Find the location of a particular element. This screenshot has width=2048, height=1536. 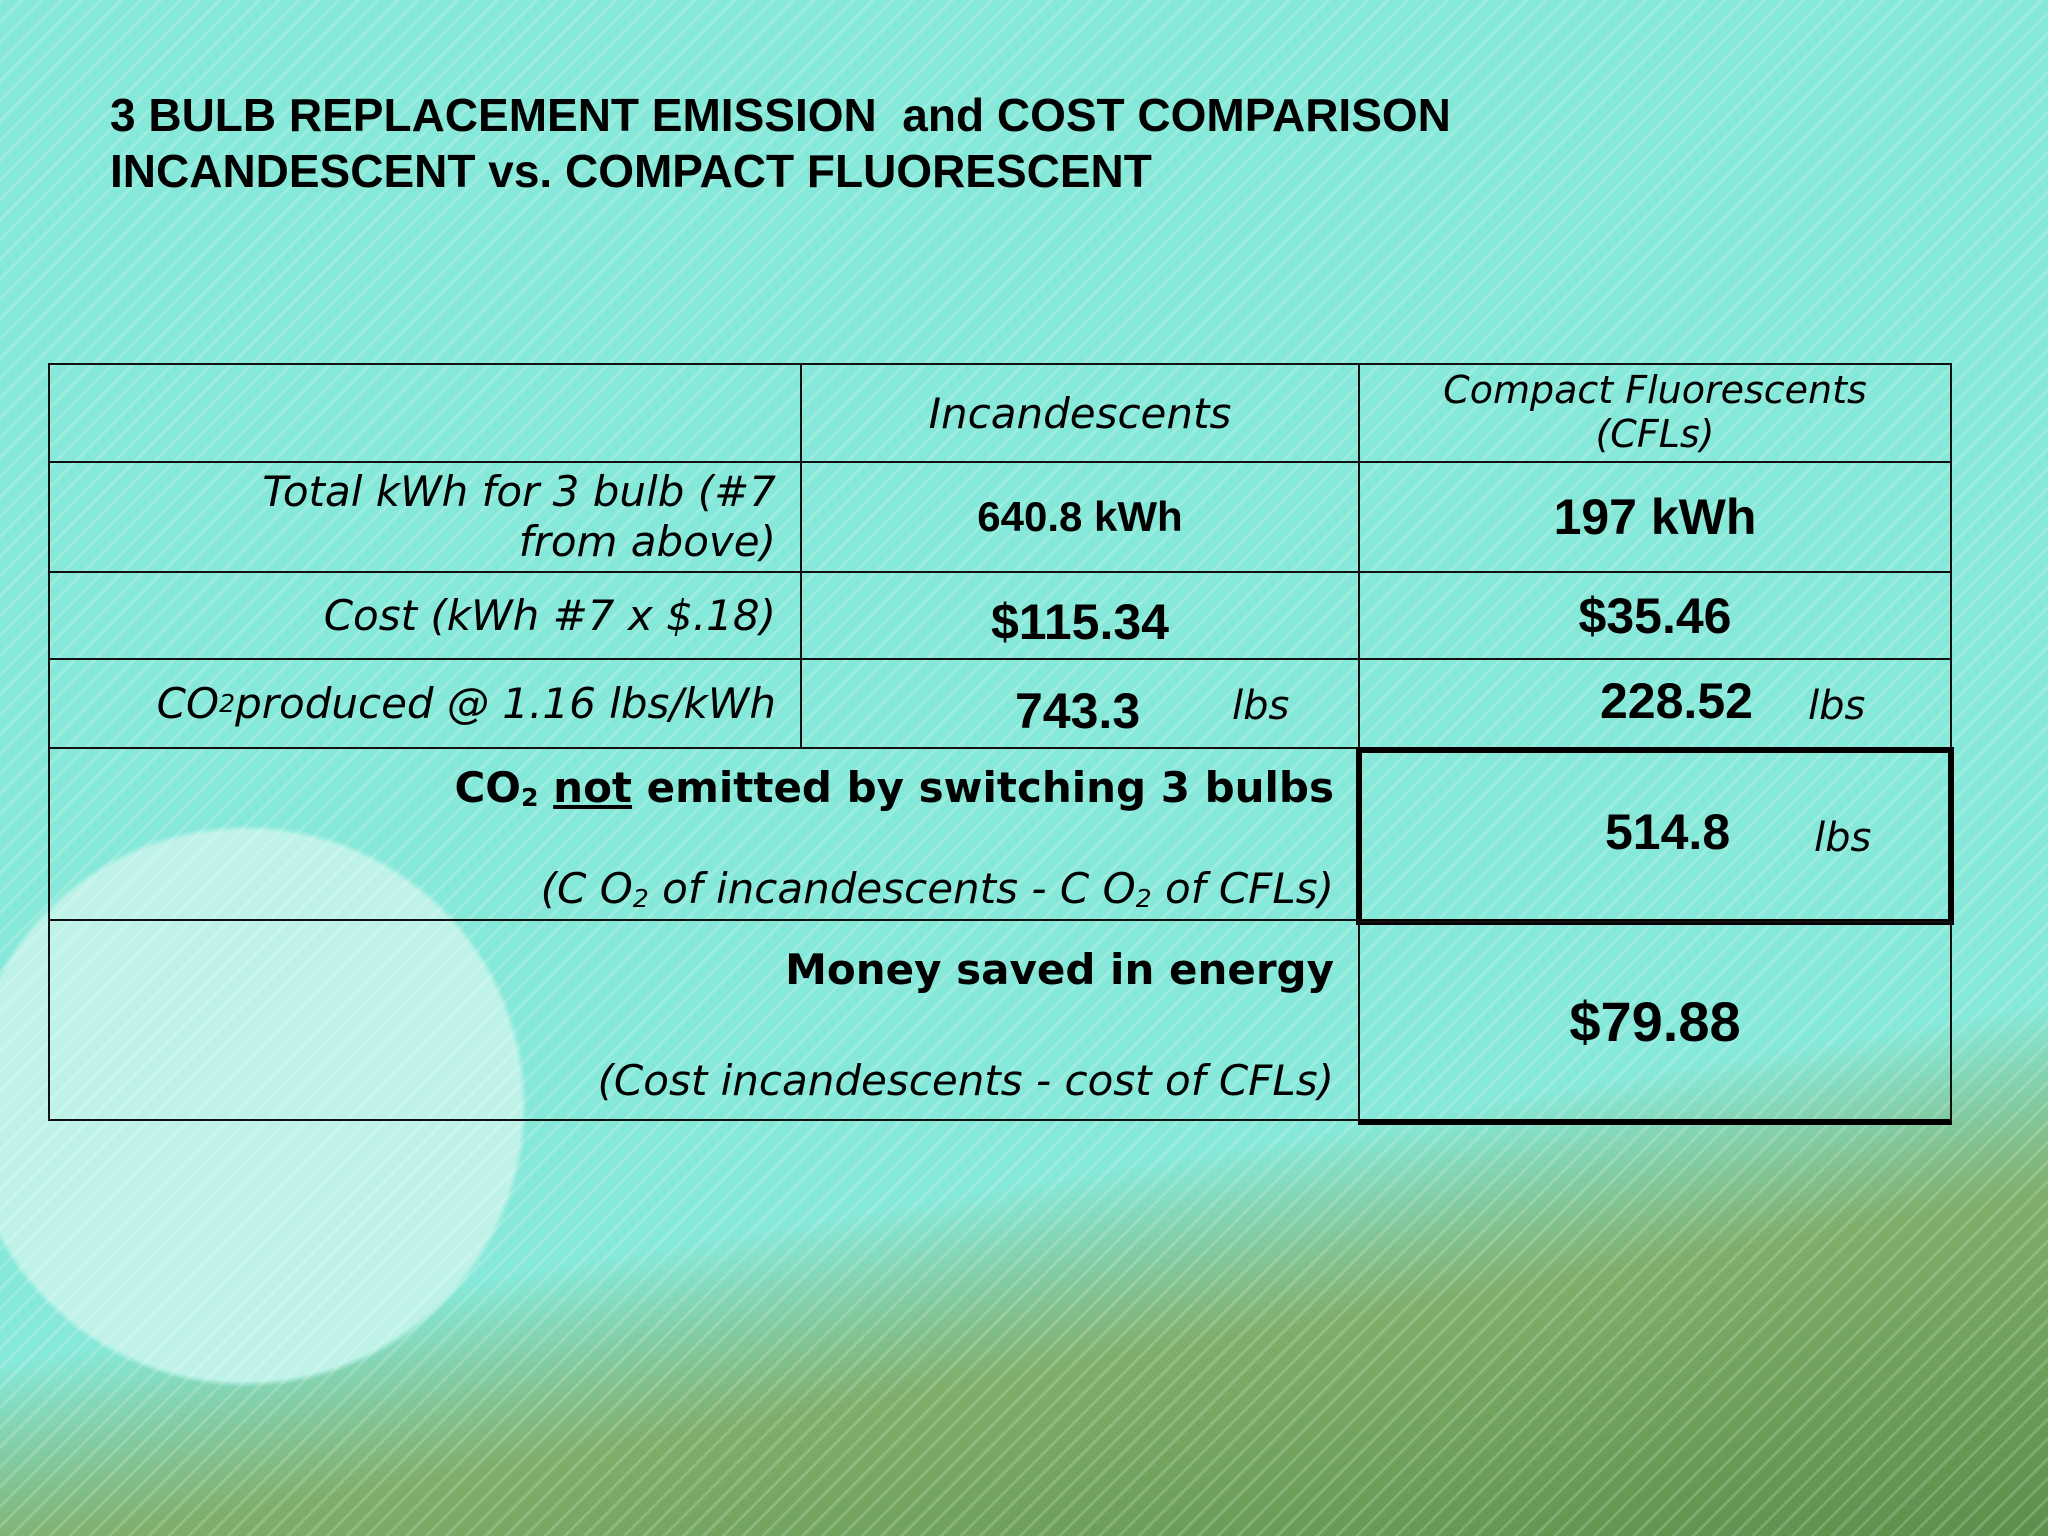

text: not is located at coordinates (593, 787).